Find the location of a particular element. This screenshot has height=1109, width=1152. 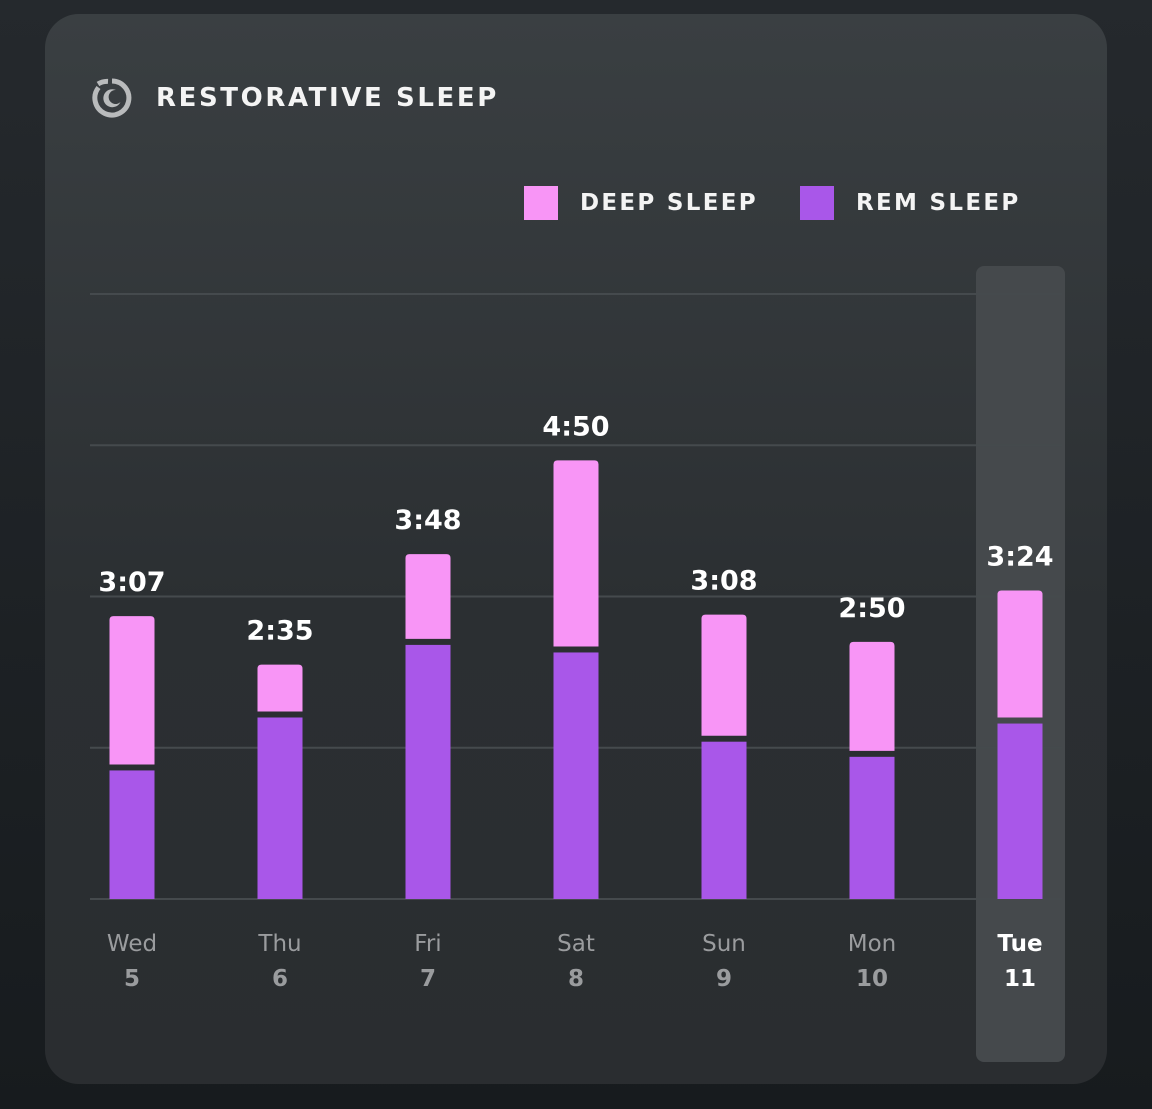

legend-label-deep: DEEP SLEEP is located at coordinates (669, 203).